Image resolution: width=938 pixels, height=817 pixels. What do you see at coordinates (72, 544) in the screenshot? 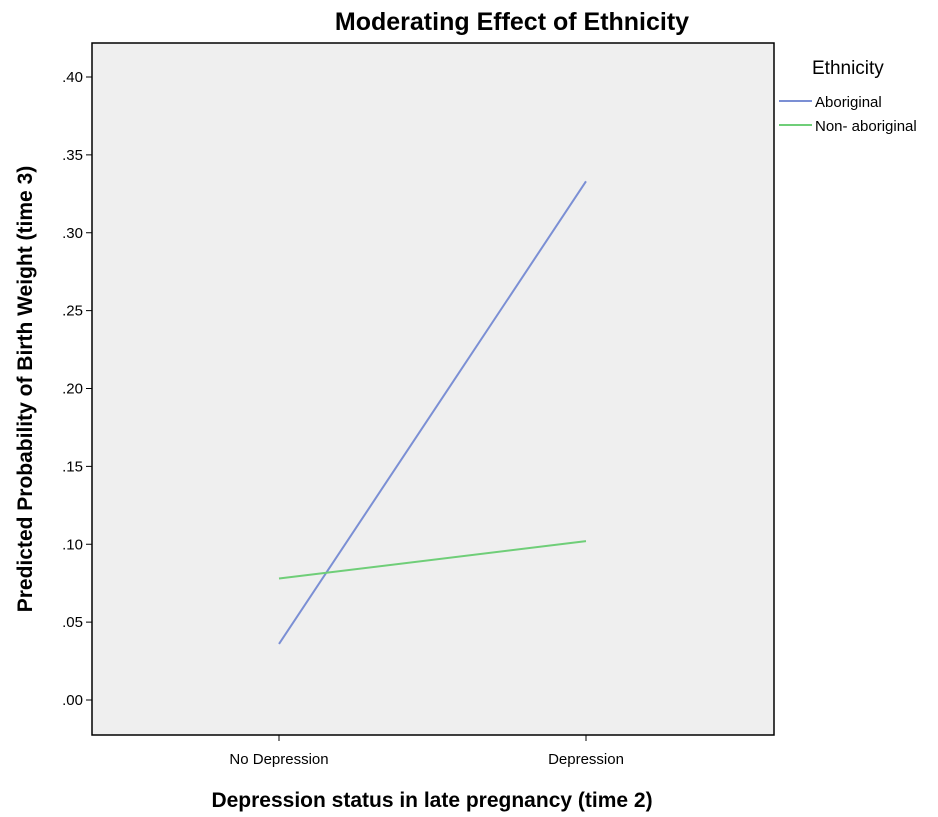
I see `y-tick-label: .10` at bounding box center [72, 544].